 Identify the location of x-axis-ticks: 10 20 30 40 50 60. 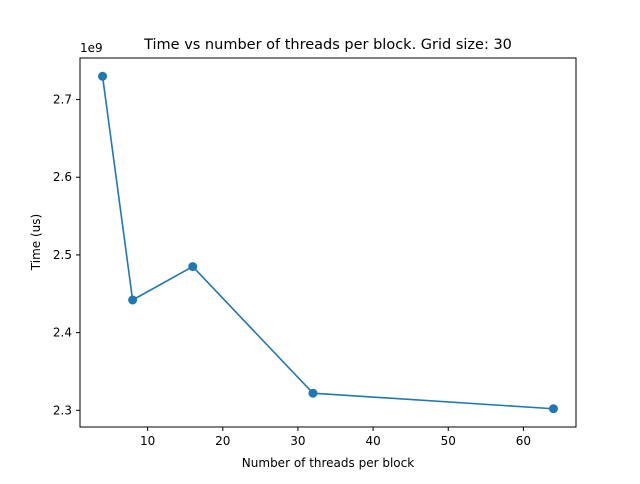
(335, 437).